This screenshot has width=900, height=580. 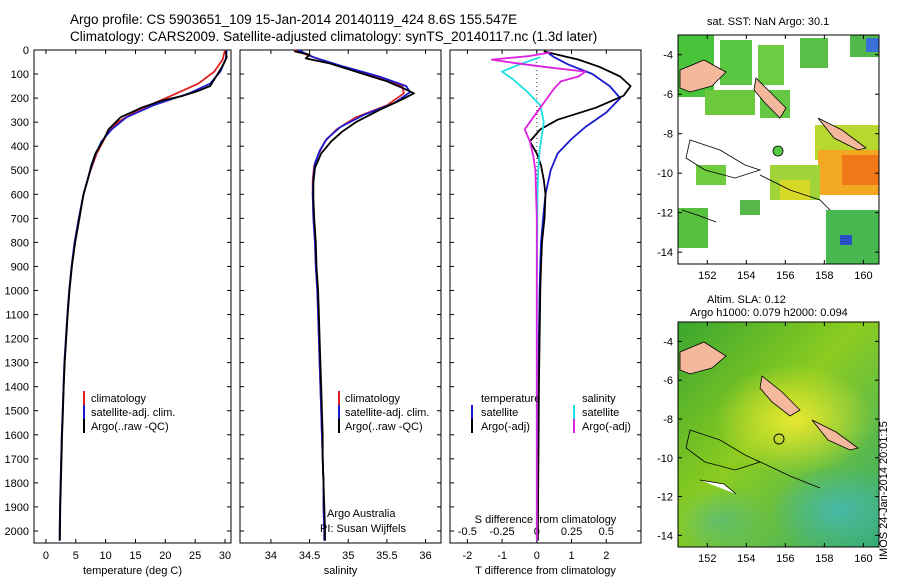 I want to click on x-tick-label: 34.5, so click(x=309, y=556).